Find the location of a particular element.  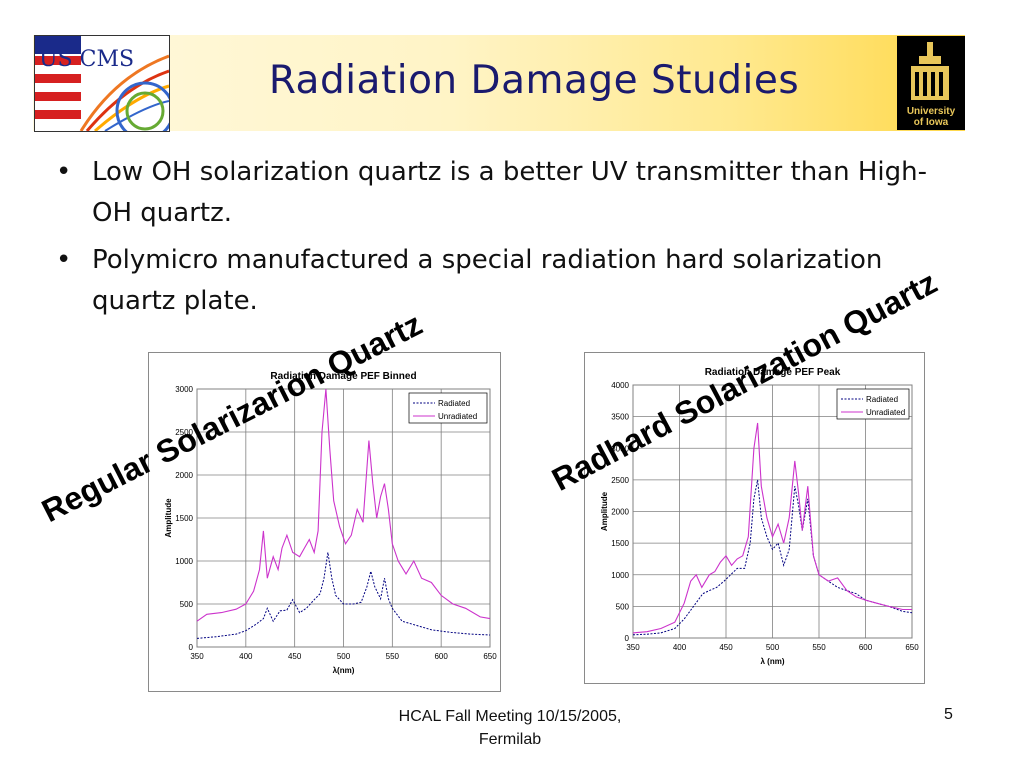

chart-title: Radiation Damage PEF Peak is located at coordinates (773, 372).